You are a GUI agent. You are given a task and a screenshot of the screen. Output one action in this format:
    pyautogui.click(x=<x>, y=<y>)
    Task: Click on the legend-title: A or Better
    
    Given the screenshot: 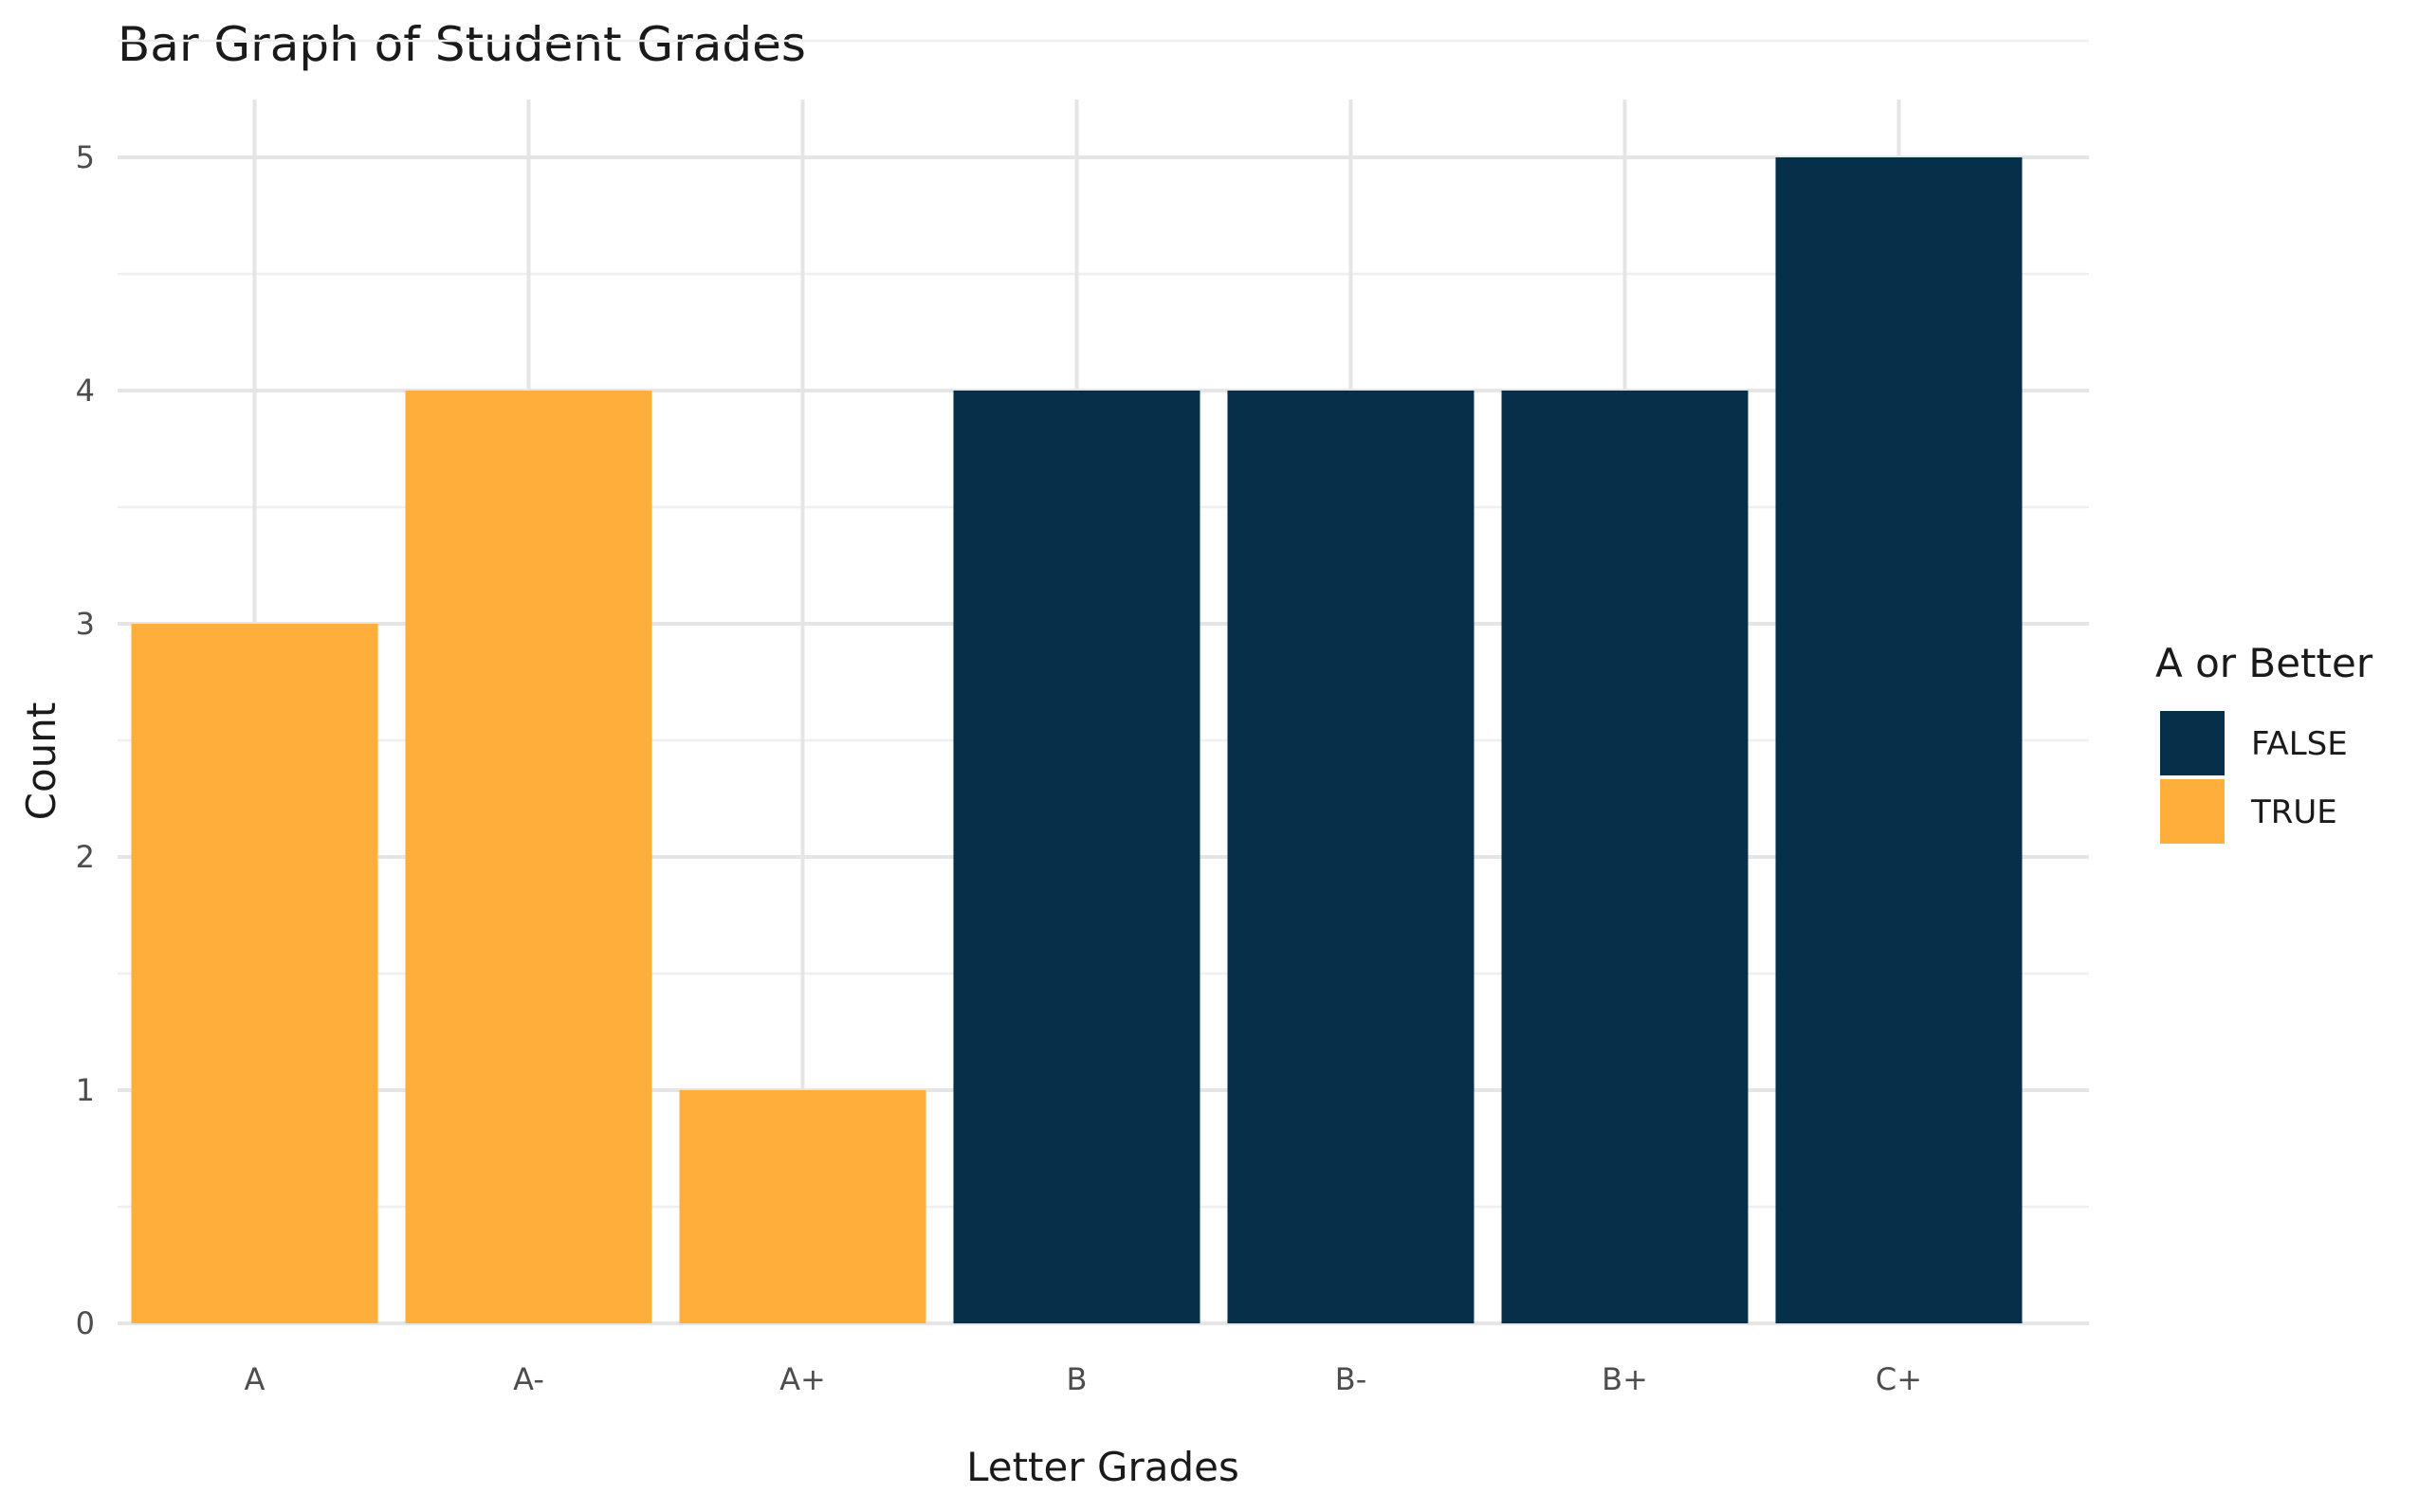 What is the action you would take?
    pyautogui.click(x=2264, y=663)
    